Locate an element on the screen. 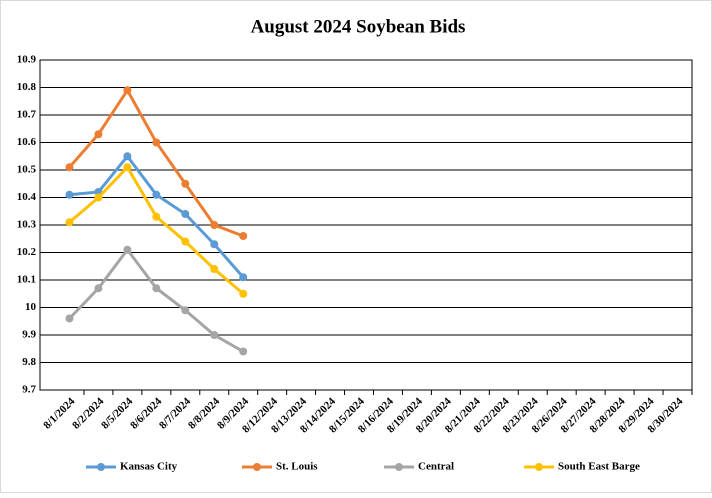  y-tick-label: 10.7 is located at coordinates (27, 115).